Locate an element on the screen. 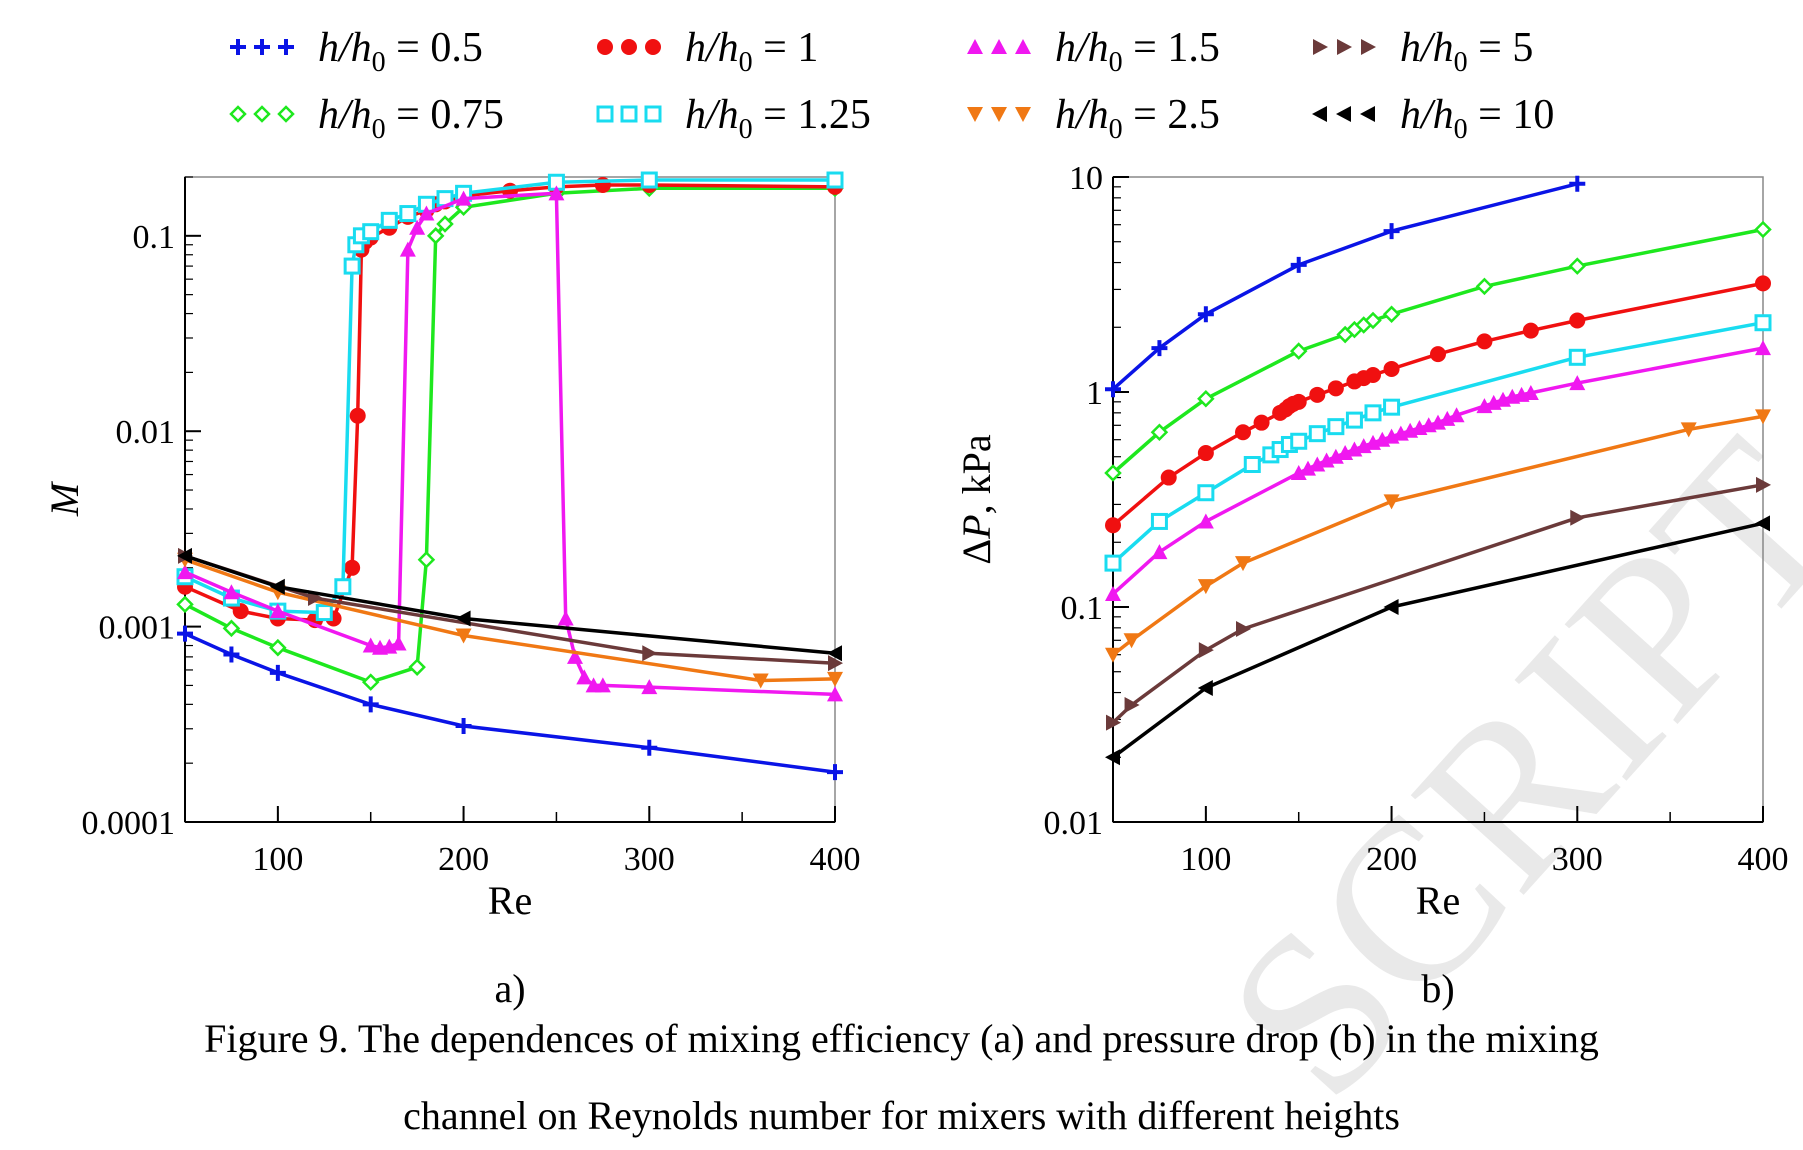  y-tick-label: 0.01 is located at coordinates (1074, 823).